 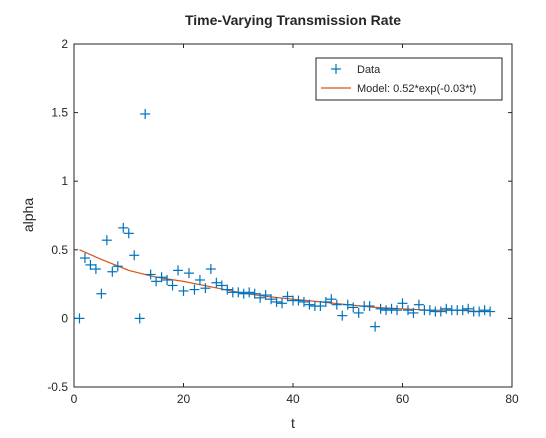 What do you see at coordinates (59, 113) in the screenshot?
I see `y-tick-label: 1.5` at bounding box center [59, 113].